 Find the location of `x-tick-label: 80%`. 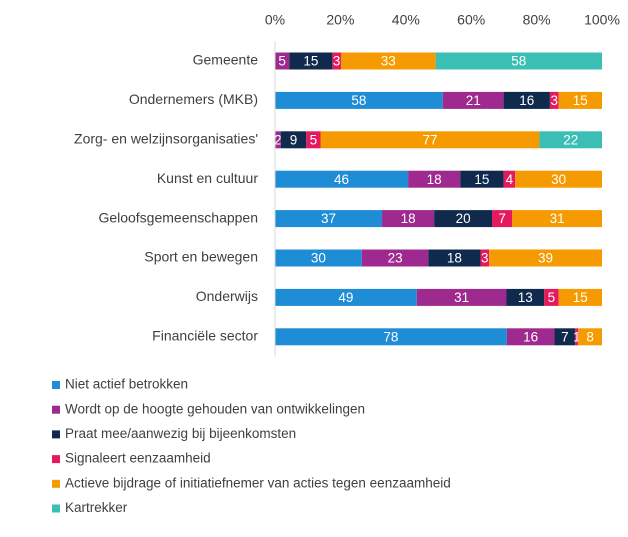

x-tick-label: 80% is located at coordinates (537, 20).